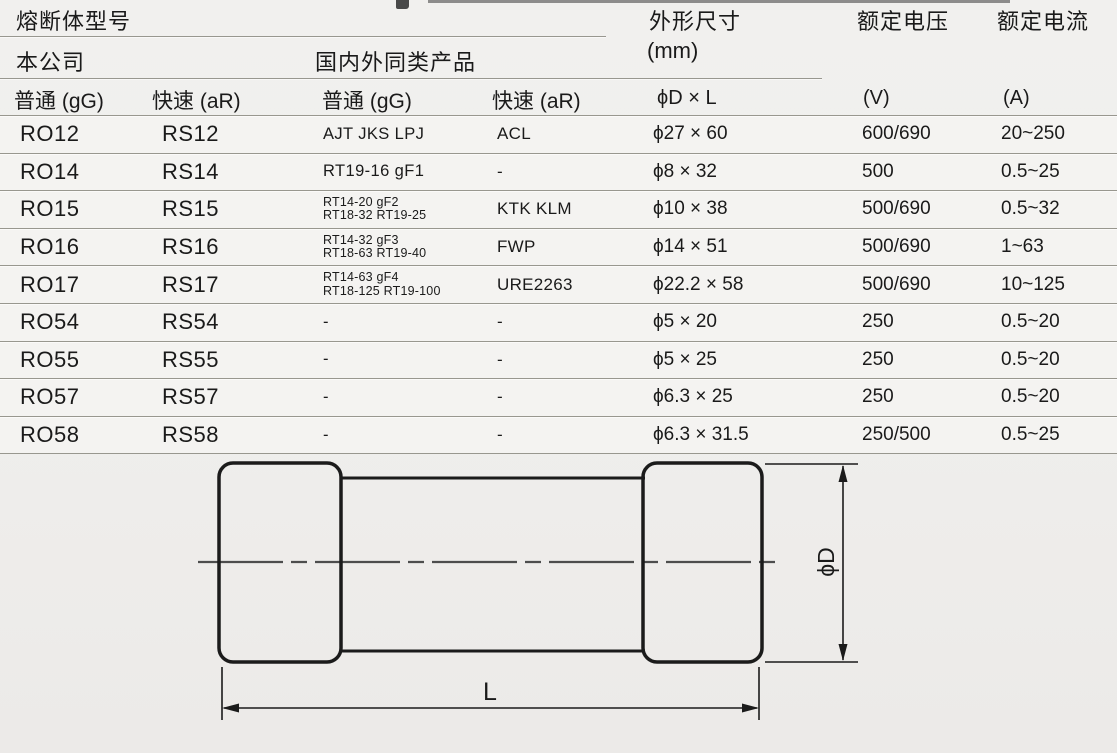 This screenshot has width=1117, height=753. Describe the element at coordinates (843, 473) in the screenshot. I see `diameter-arrow-top` at that location.